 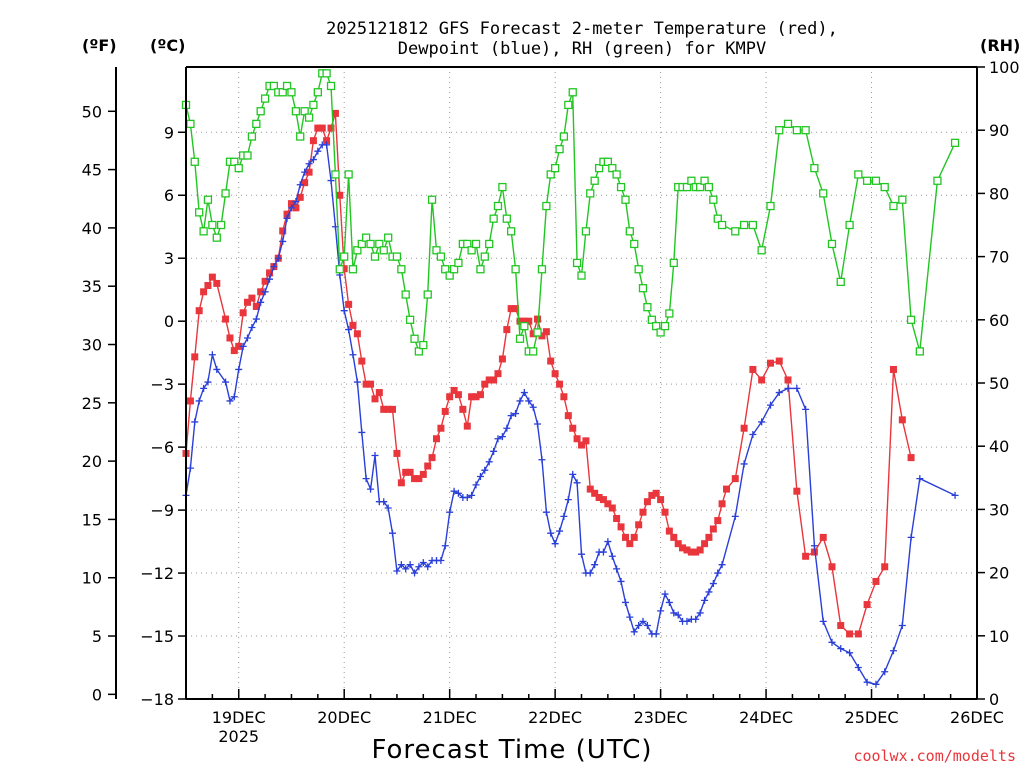 I want to click on unit-label-celsius: (ºC), so click(x=167, y=45).